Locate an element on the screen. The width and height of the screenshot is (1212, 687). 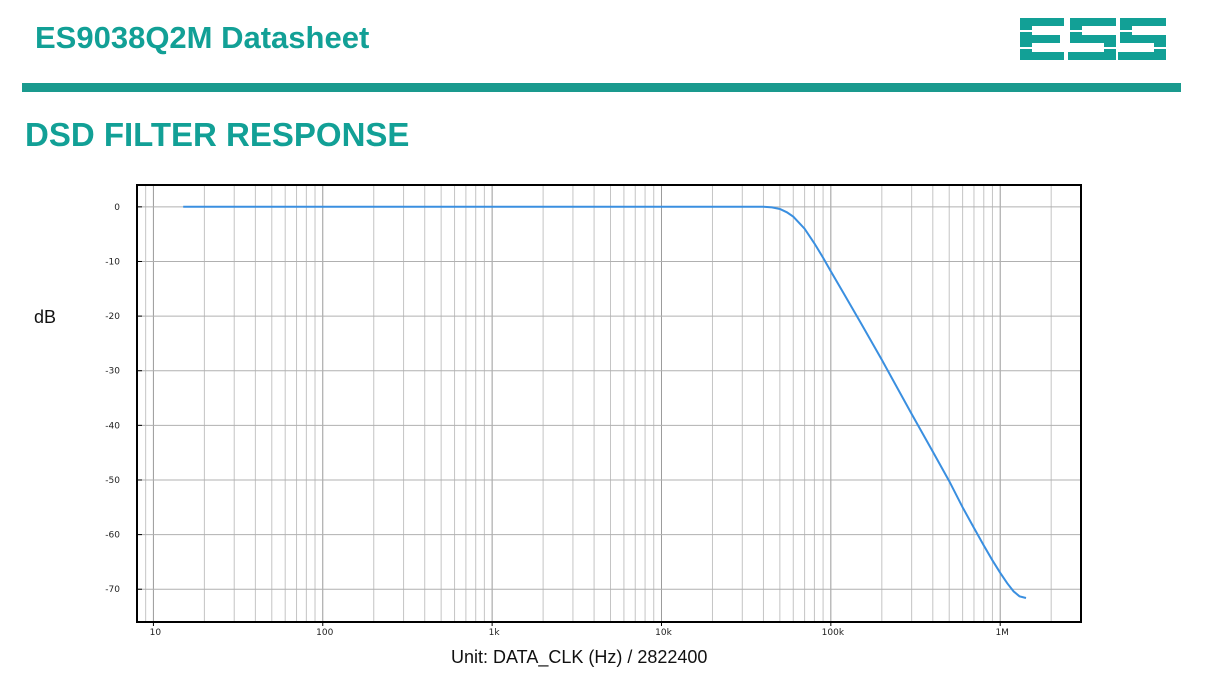
y-tick-label: -30 is located at coordinates (112, 372).